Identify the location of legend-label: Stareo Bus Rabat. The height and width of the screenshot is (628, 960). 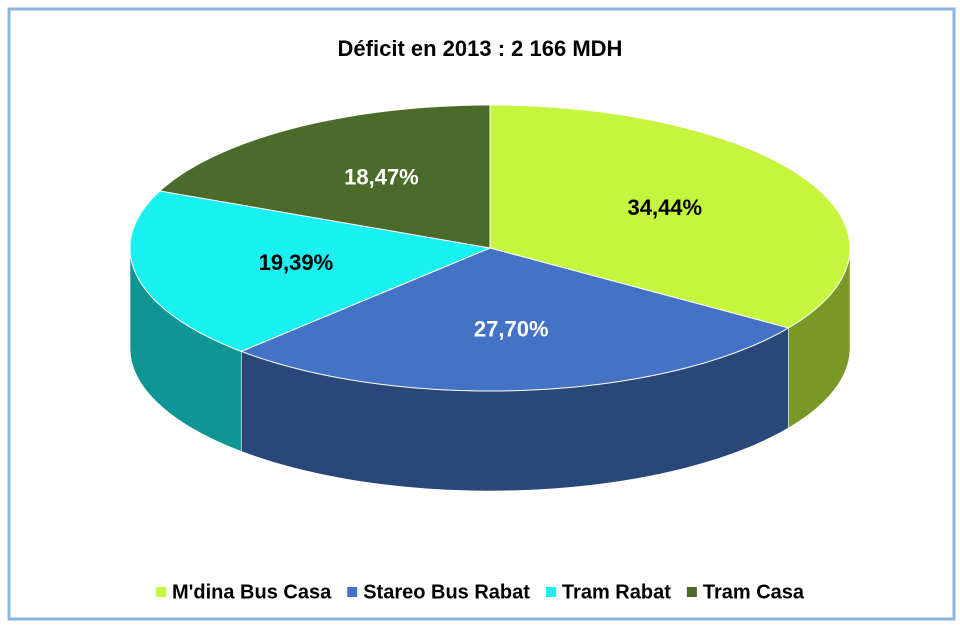
(446, 592).